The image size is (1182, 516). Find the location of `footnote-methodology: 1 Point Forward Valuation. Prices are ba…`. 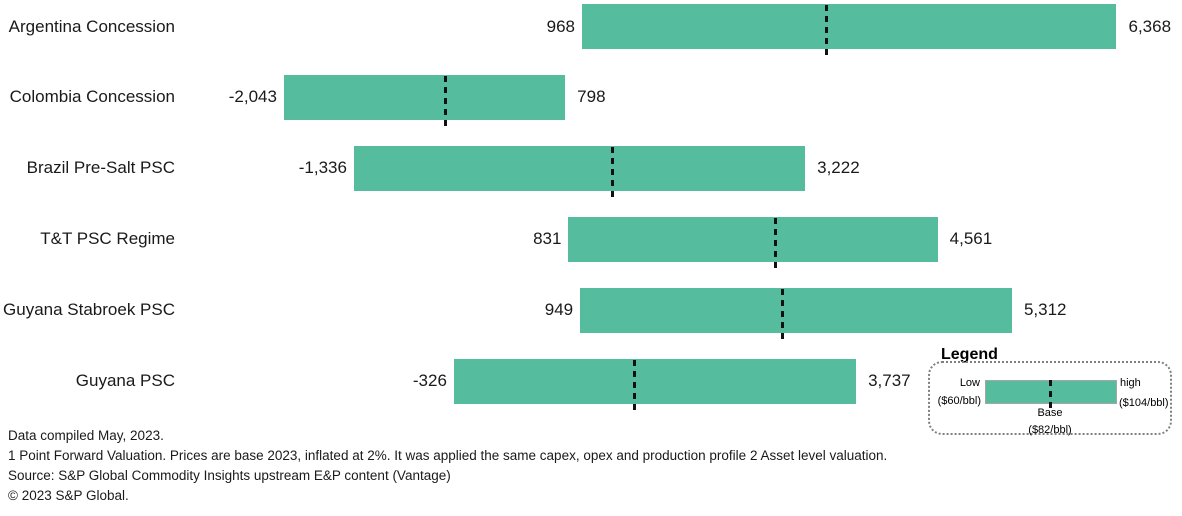

footnote-methodology: 1 Point Forward Valuation. Prices are ba… is located at coordinates (448, 455).